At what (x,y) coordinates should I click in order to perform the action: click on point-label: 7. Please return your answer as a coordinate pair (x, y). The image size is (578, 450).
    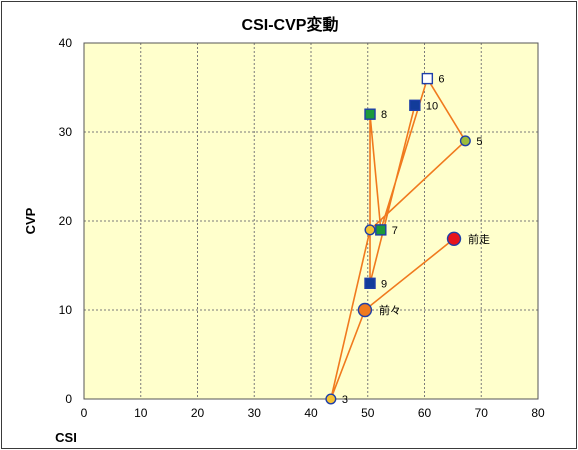
    Looking at the image, I should click on (395, 231).